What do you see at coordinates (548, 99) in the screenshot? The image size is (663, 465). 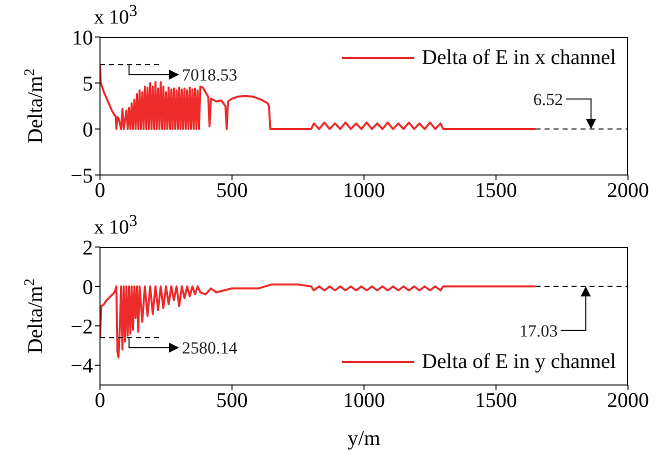 I see `annotation: 6.52` at bounding box center [548, 99].